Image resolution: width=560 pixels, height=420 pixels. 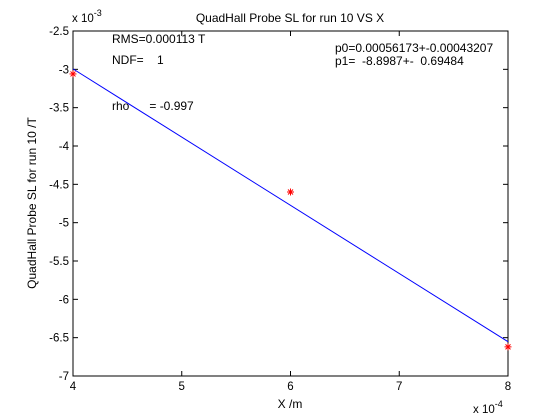 What do you see at coordinates (64, 147) in the screenshot?
I see `y-tick-label: -4` at bounding box center [64, 147].